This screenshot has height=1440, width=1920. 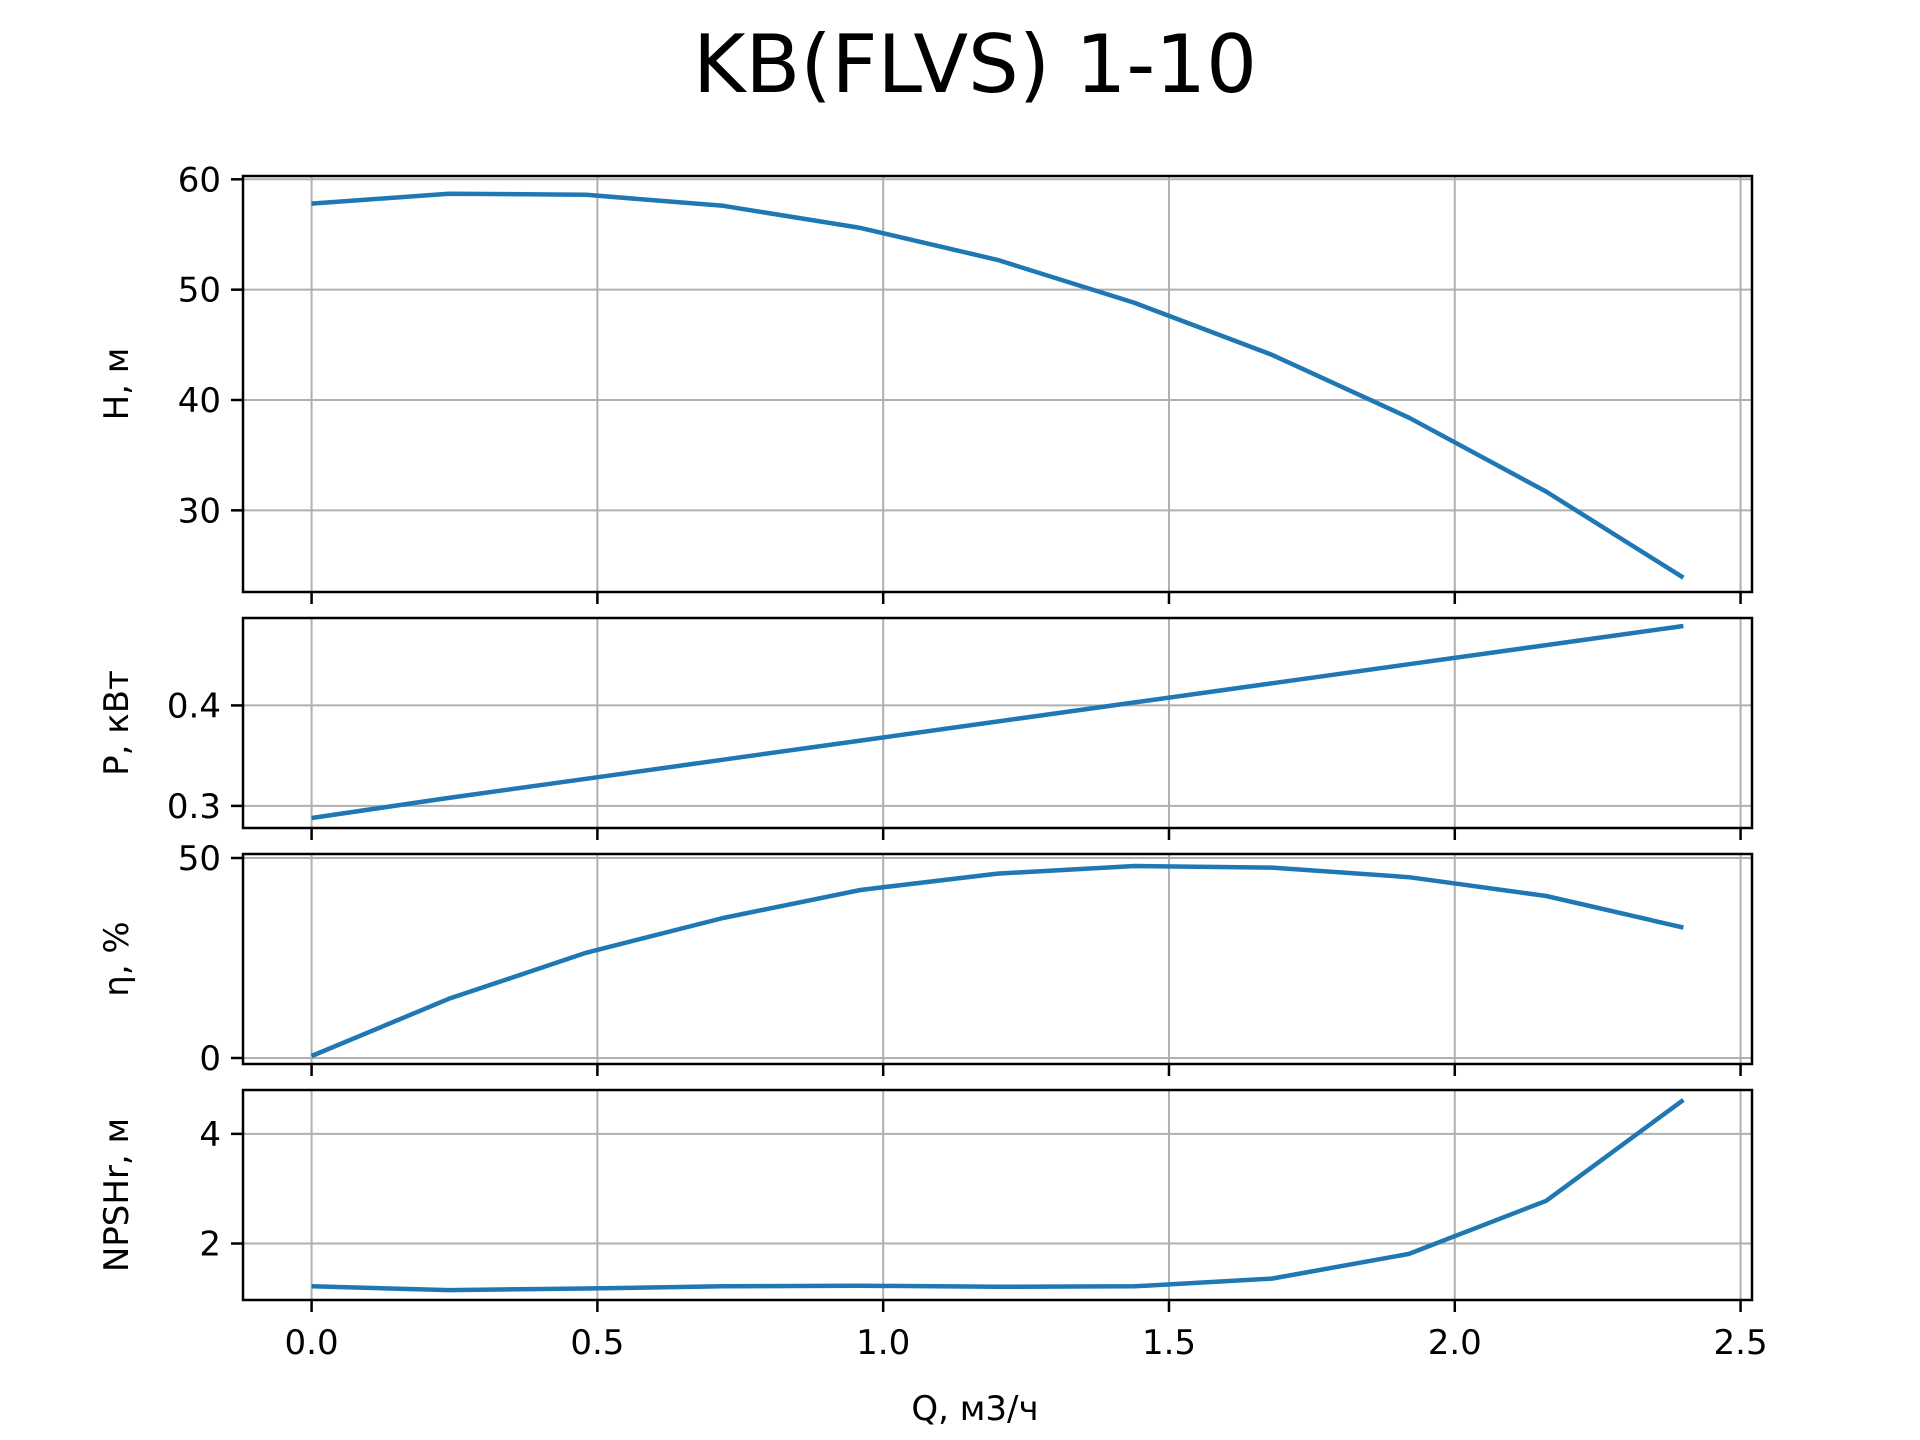 What do you see at coordinates (199, 511) in the screenshot?
I see `y-tick-label: 30` at bounding box center [199, 511].